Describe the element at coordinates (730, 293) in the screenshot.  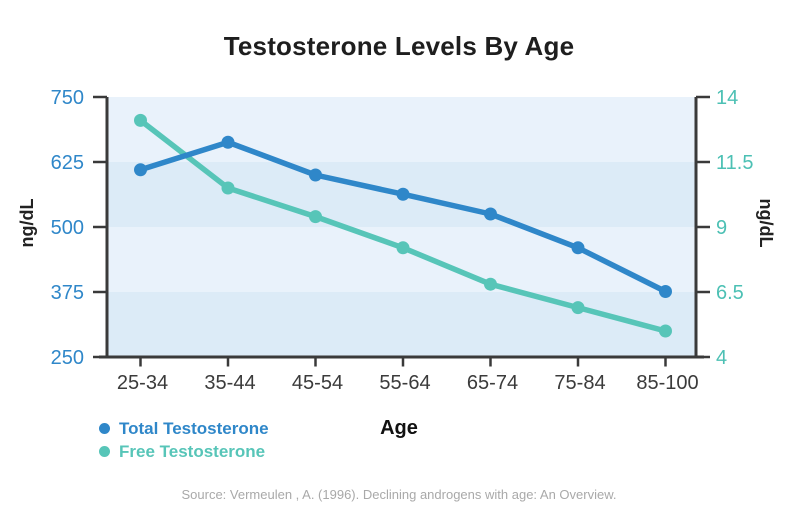
I see `y-right-tick-label: 6.5` at that location.